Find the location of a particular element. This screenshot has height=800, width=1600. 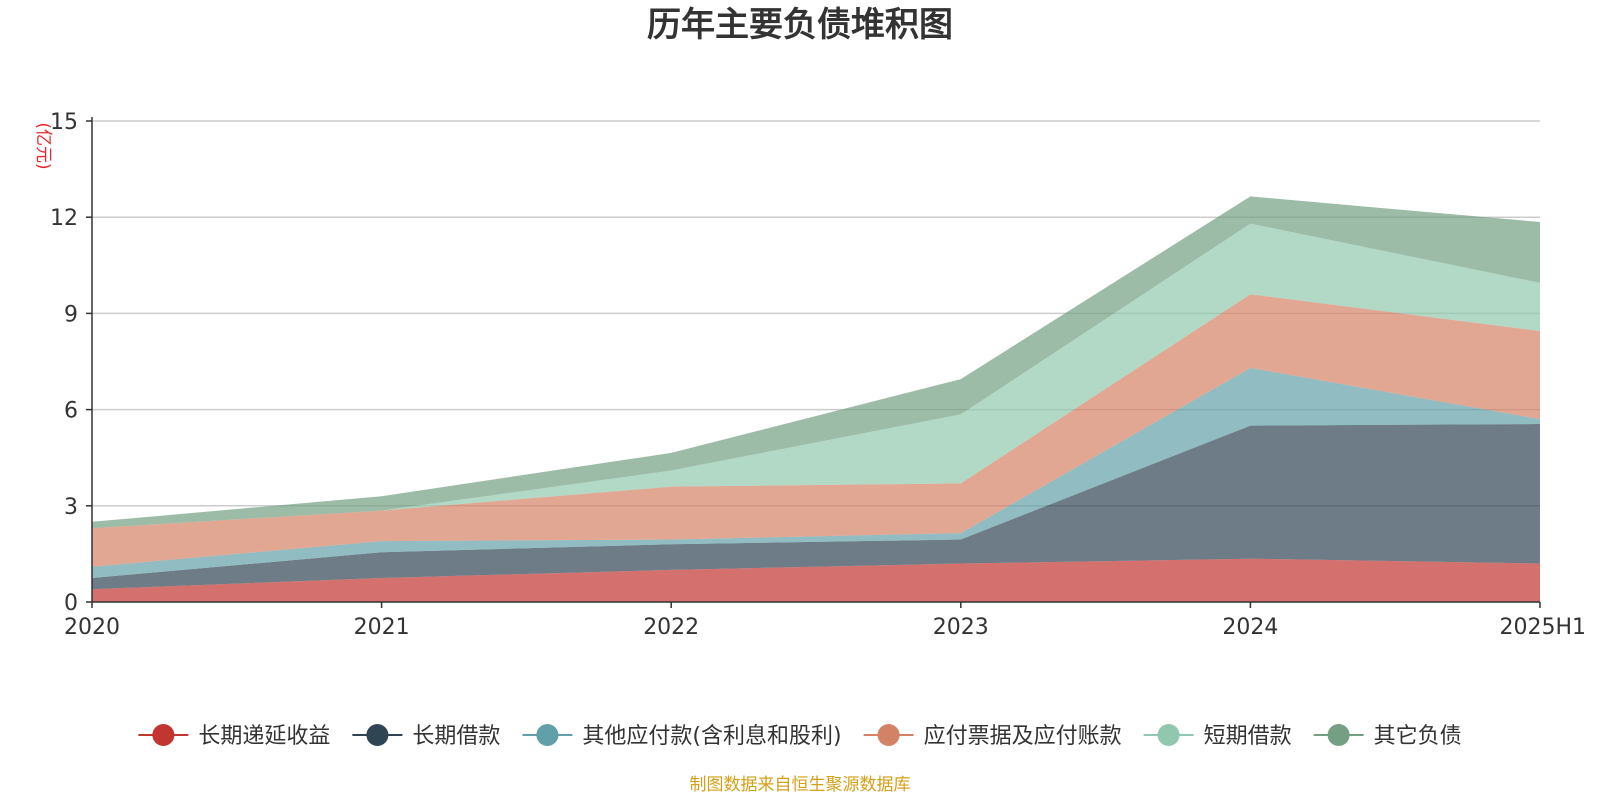

chart-title: 历年主要负债堆积图 is located at coordinates (800, 25).